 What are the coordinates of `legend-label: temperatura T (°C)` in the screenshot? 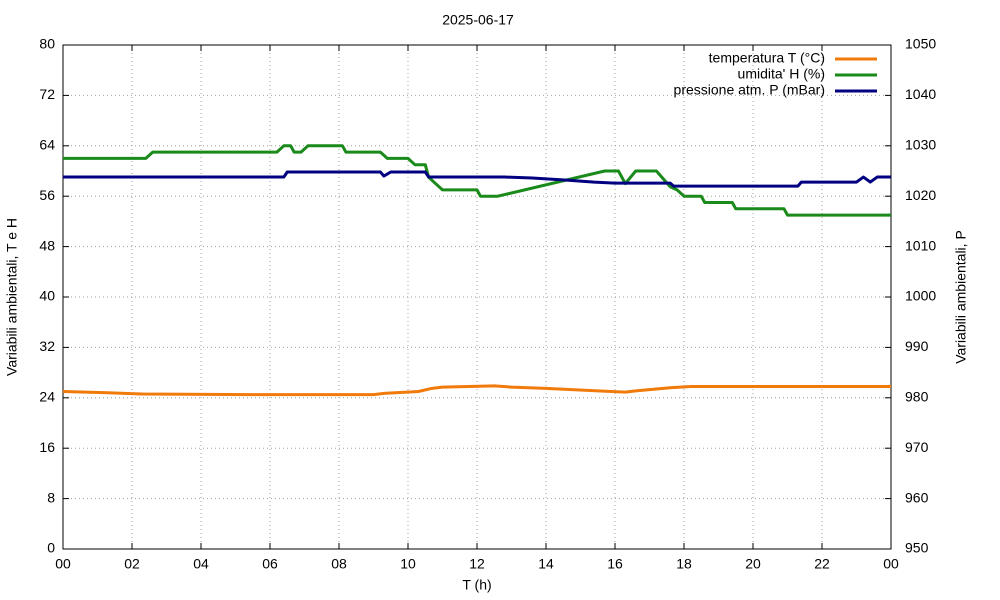 It's located at (767, 58).